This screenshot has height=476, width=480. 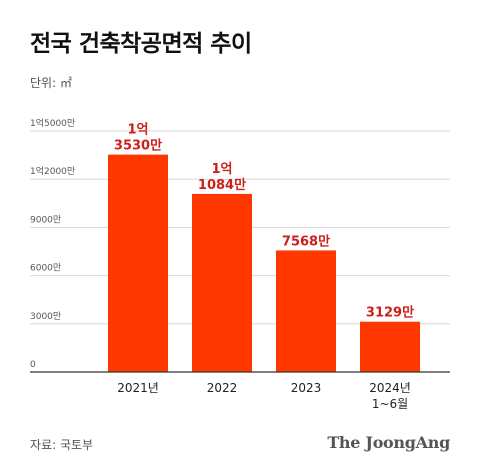 What do you see at coordinates (388, 442) in the screenshot?
I see `publisher-logo: The JoongAng` at bounding box center [388, 442].